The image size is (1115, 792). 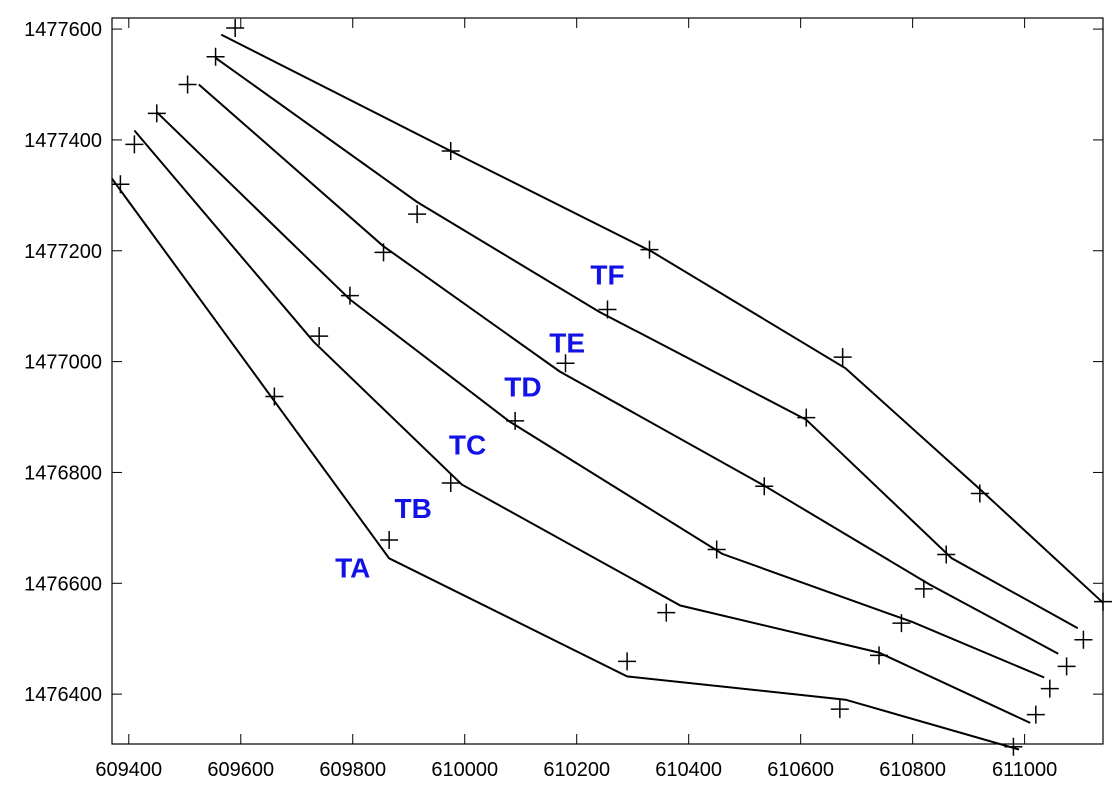 What do you see at coordinates (464, 770) in the screenshot?
I see `x-tick-label: 610000` at bounding box center [464, 770].